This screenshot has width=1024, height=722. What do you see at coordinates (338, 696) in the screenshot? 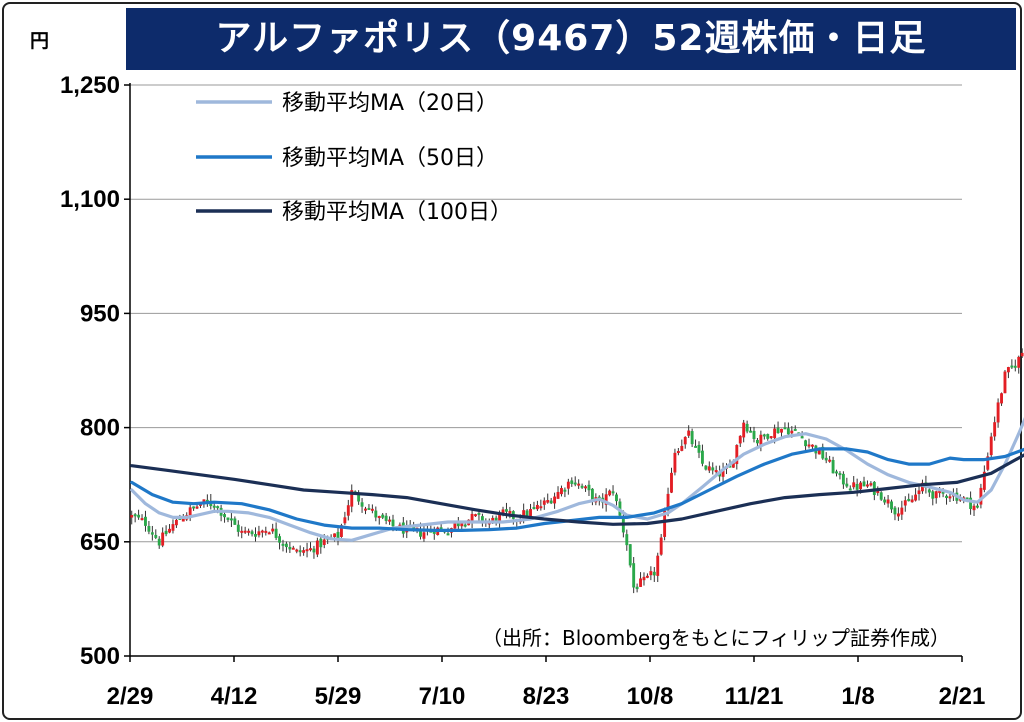
I see `x-tick-label: 5/29` at bounding box center [338, 696].